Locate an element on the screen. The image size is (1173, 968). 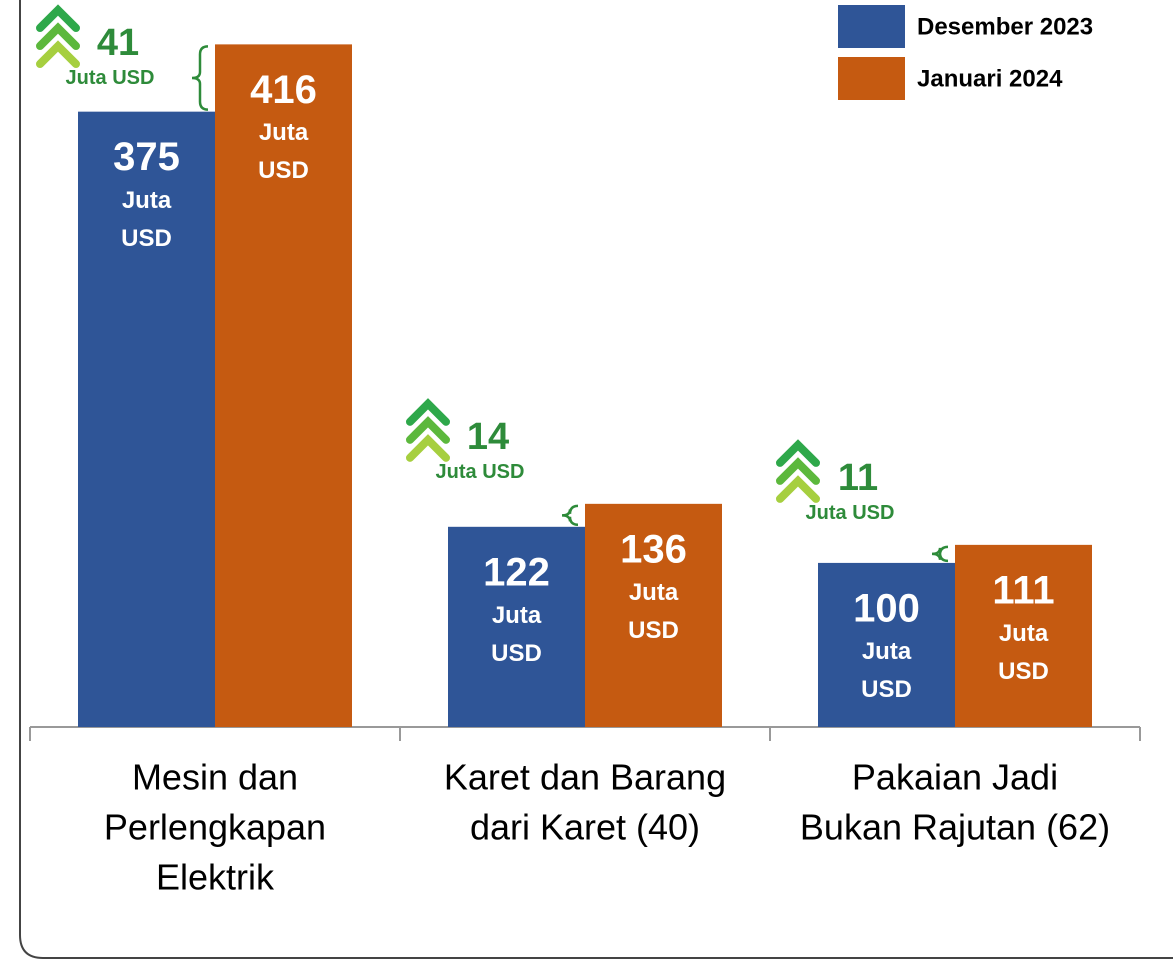
difference-label: 14 is located at coordinates (488, 437).